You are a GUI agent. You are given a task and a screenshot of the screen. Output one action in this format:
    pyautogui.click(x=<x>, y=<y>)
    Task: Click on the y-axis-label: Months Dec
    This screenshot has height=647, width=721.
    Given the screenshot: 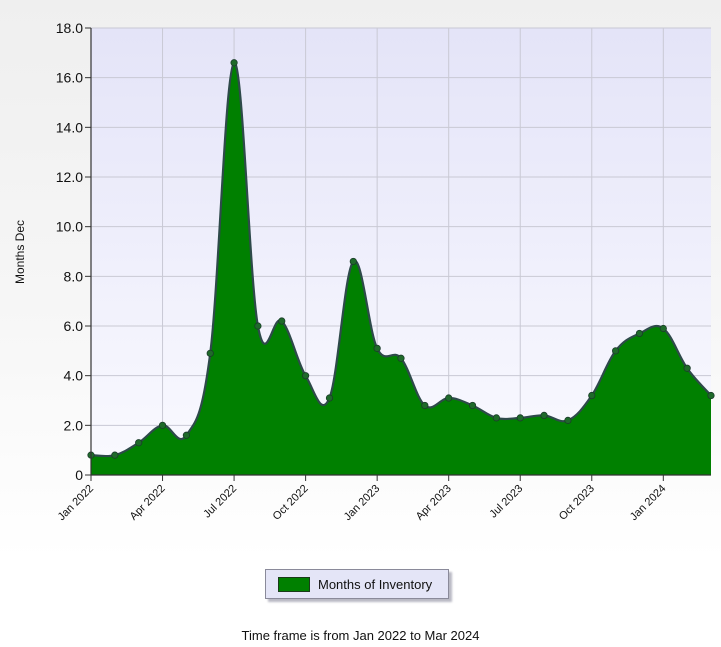 What is the action you would take?
    pyautogui.click(x=20, y=252)
    